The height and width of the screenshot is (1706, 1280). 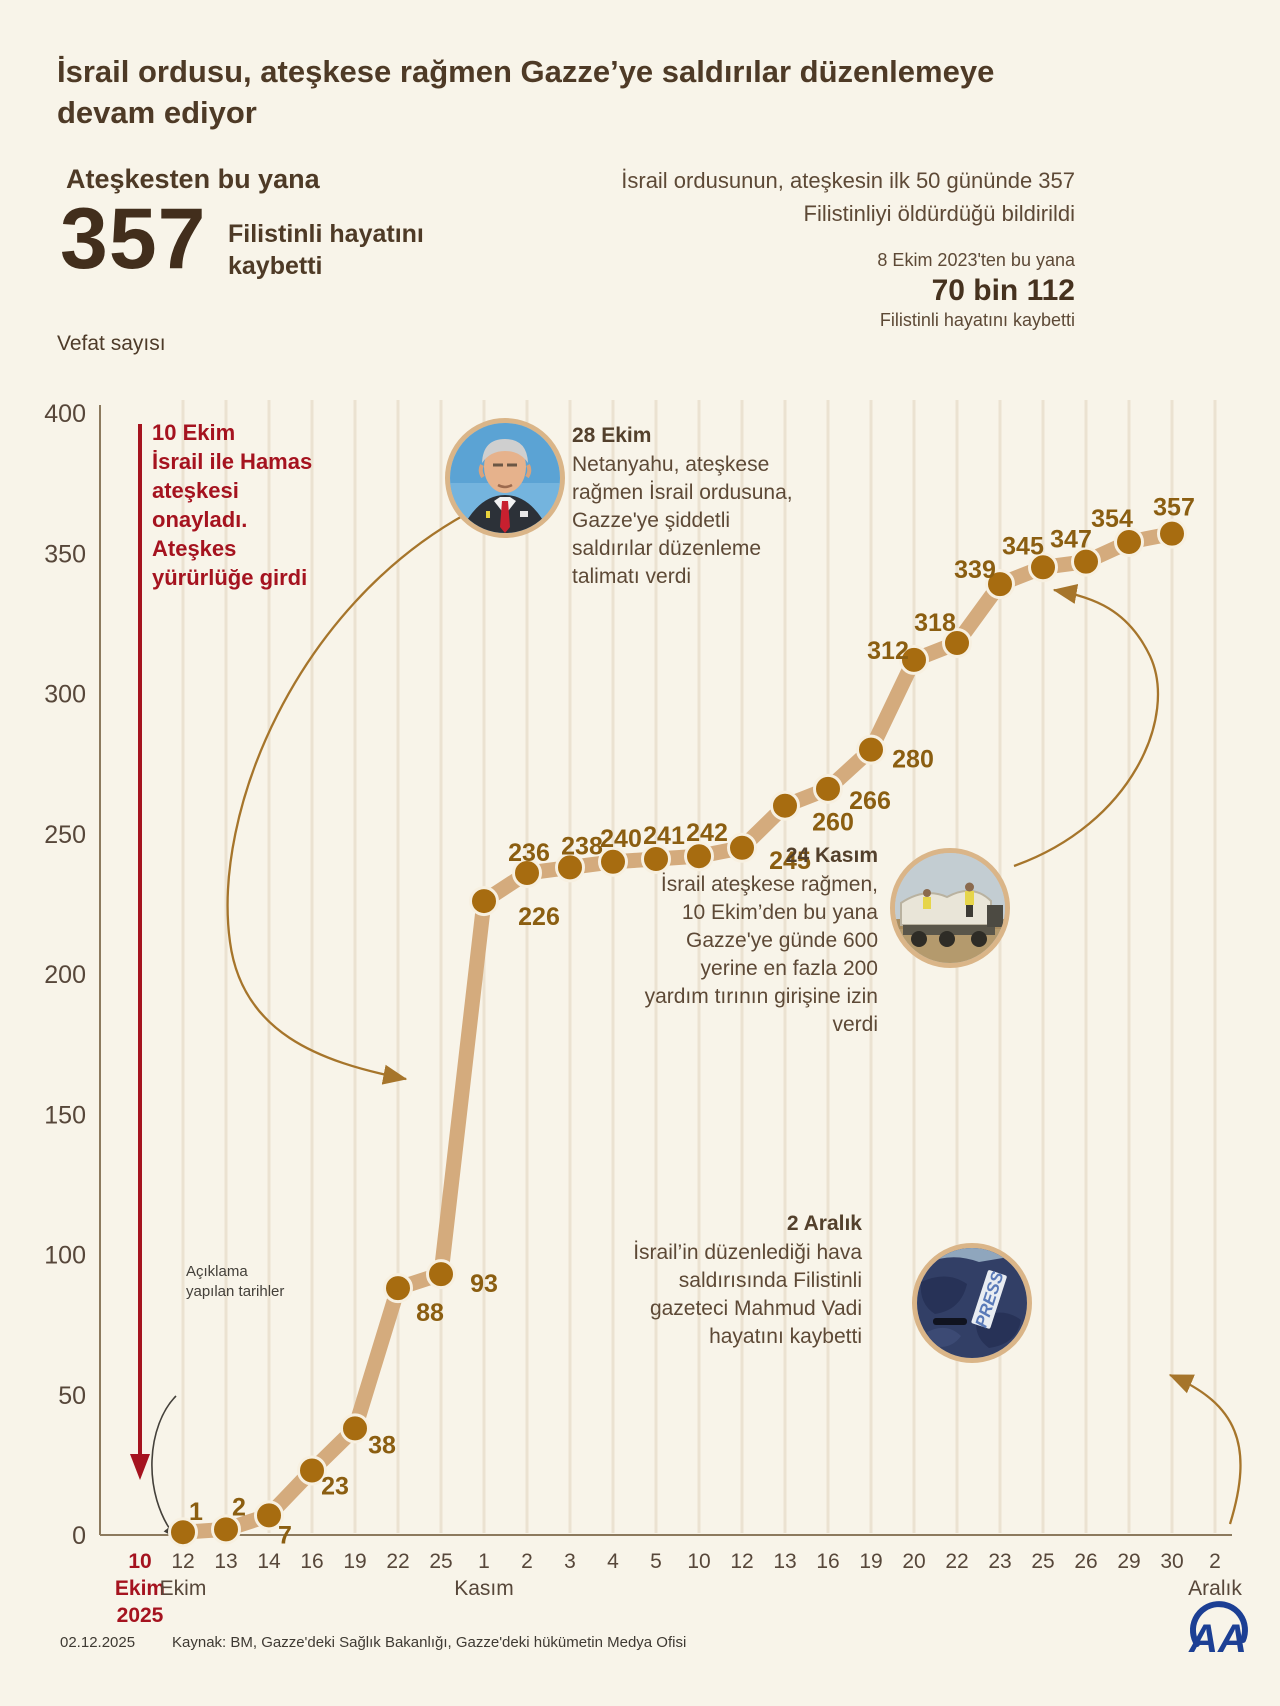 I want to click on annotation-dec2-date: 2 Aralık, so click(x=824, y=1223).